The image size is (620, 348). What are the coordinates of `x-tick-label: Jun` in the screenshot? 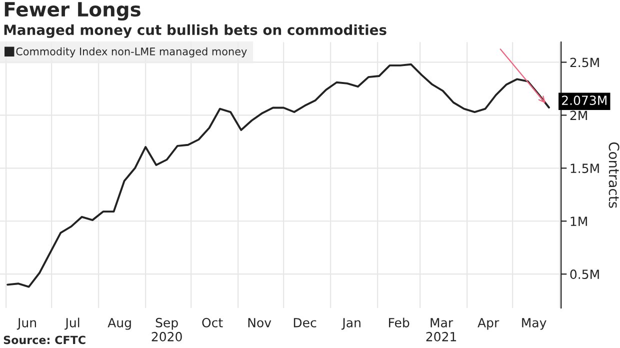 It's located at (26, 324).